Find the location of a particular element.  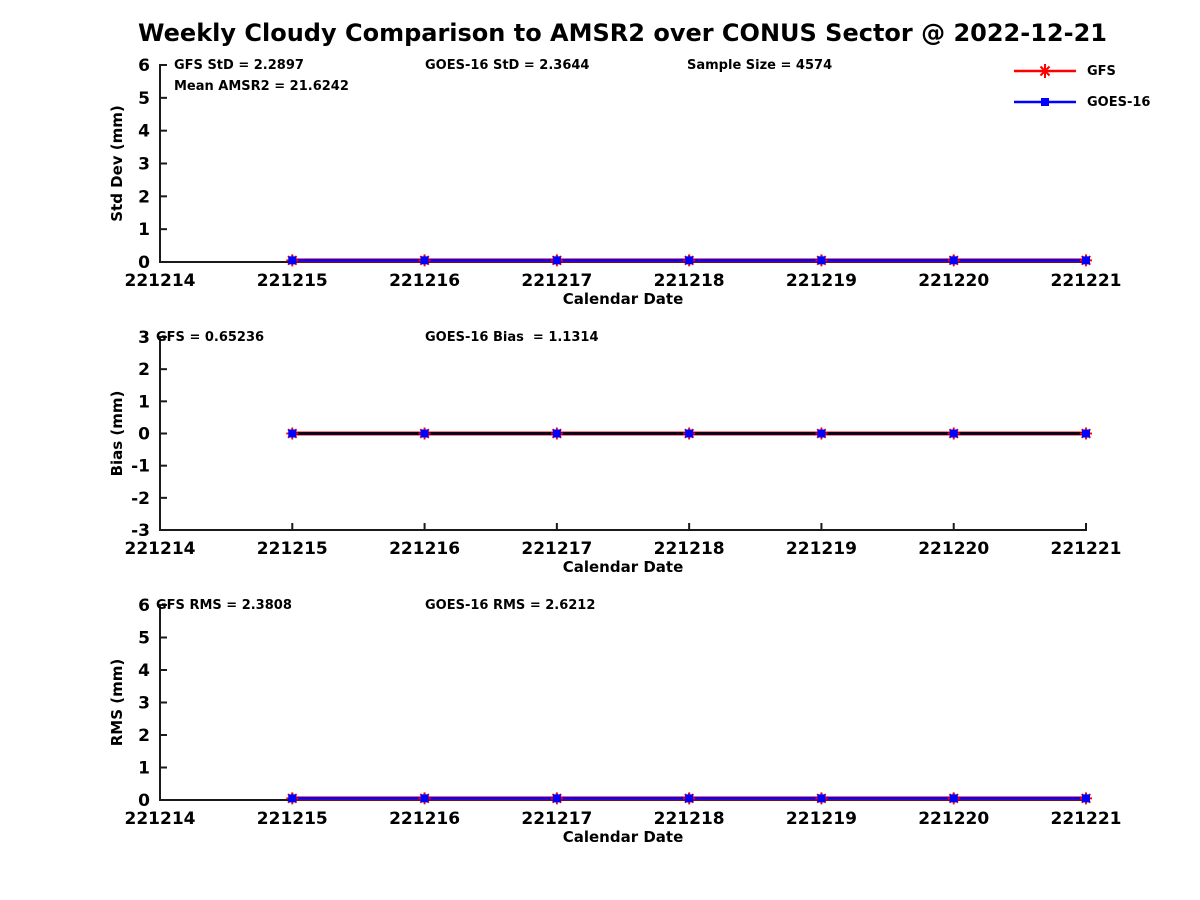

y-tick-label: -1 is located at coordinates (140, 467).